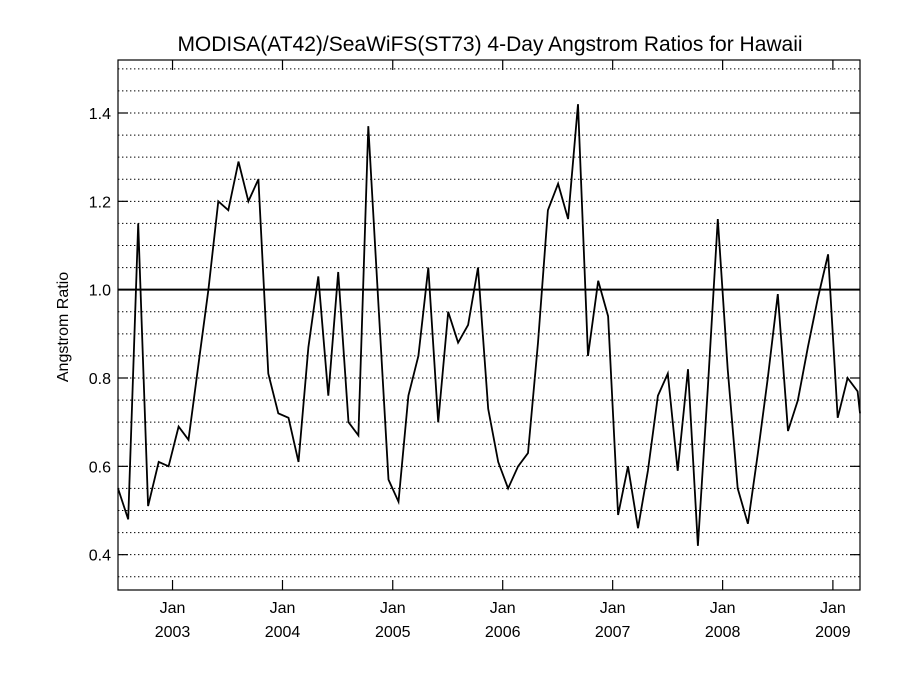  What do you see at coordinates (393, 632) in the screenshot?
I see `x-tick-year-label: 2005` at bounding box center [393, 632].